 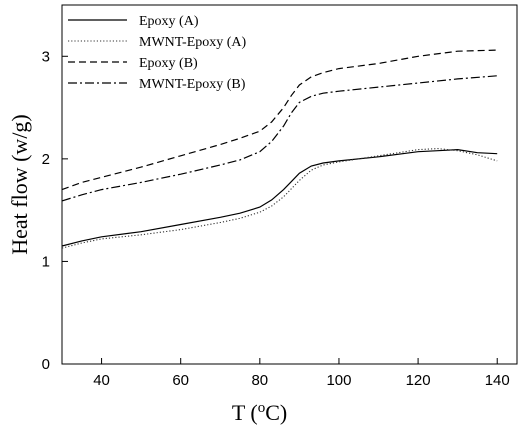 I want to click on legend-label-3: Epoxy (B), so click(x=168, y=63).